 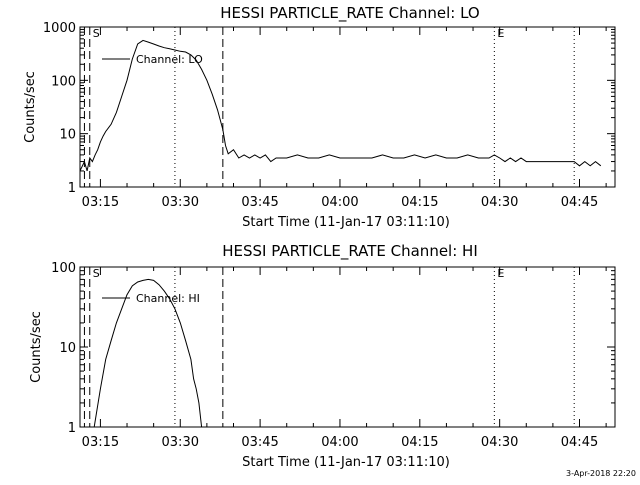 What do you see at coordinates (59, 28) in the screenshot?
I see `y-tick-label: 1000` at bounding box center [59, 28].